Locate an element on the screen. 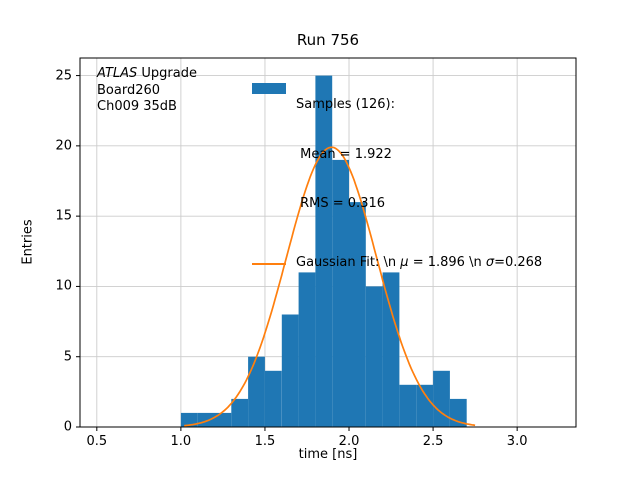 The width and height of the screenshot is (640, 480). x-tick-label: 2.0 is located at coordinates (349, 441).